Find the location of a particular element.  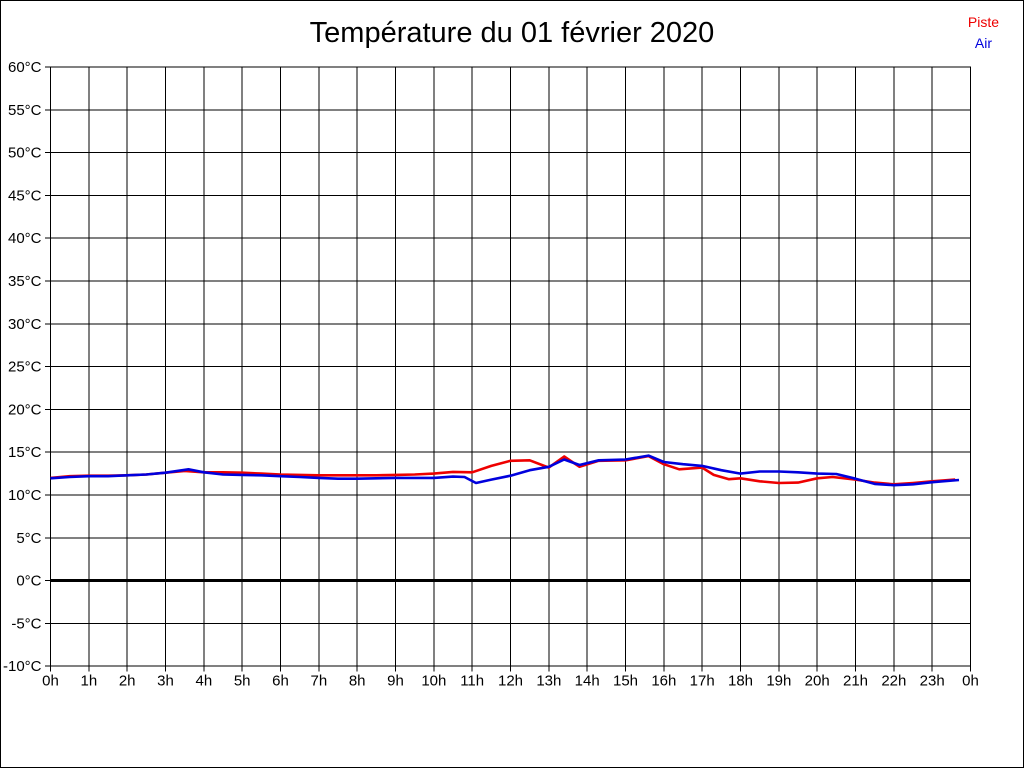

x-axis-tick-label: 15h is located at coordinates (625, 681).